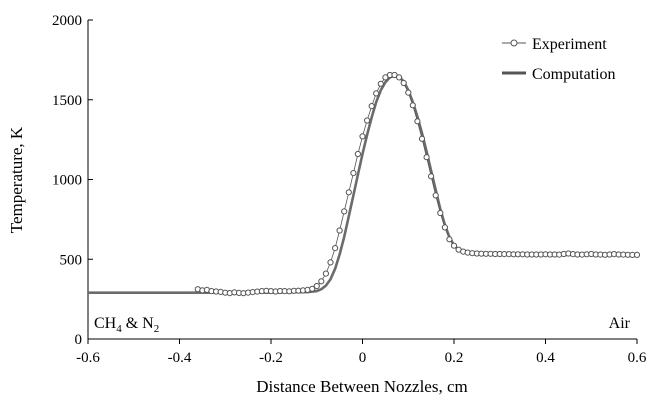 This screenshot has width=650, height=402. I want to click on x-tick-label: 0.6, so click(637, 358).